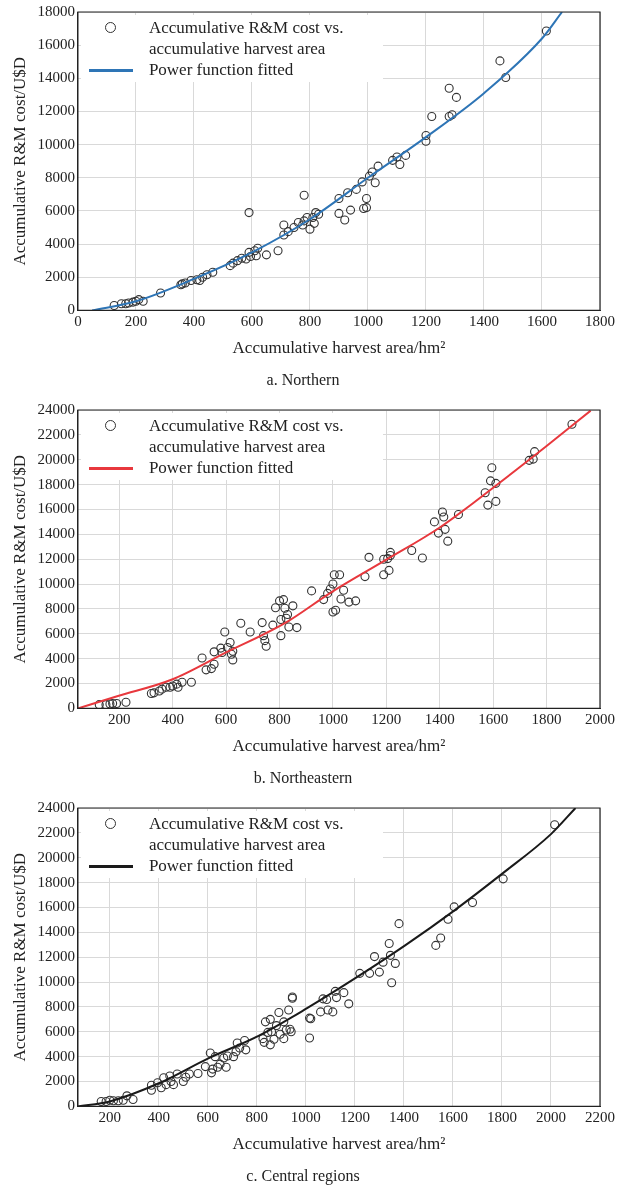  Describe the element at coordinates (600, 1117) in the screenshot. I see `x-tick-label: 2200` at that location.